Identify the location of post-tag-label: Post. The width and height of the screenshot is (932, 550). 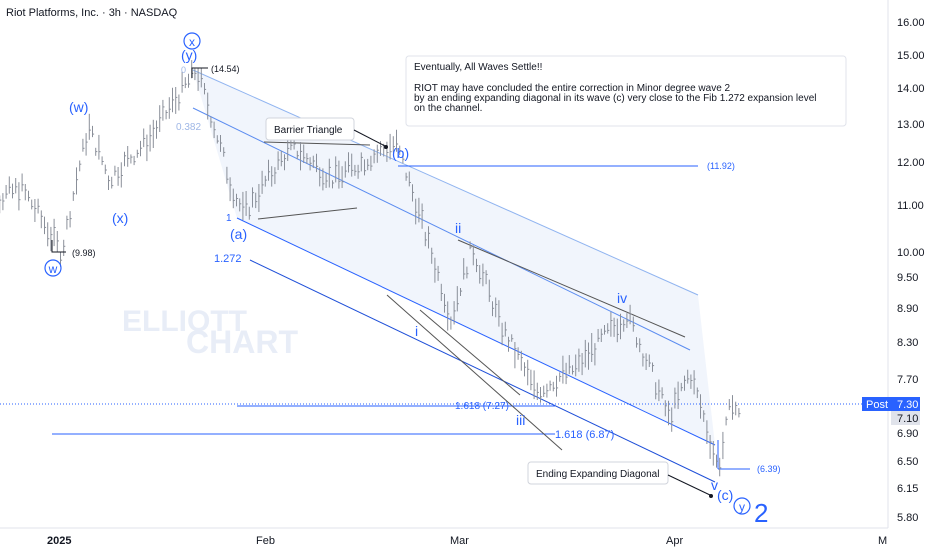
(877, 405).